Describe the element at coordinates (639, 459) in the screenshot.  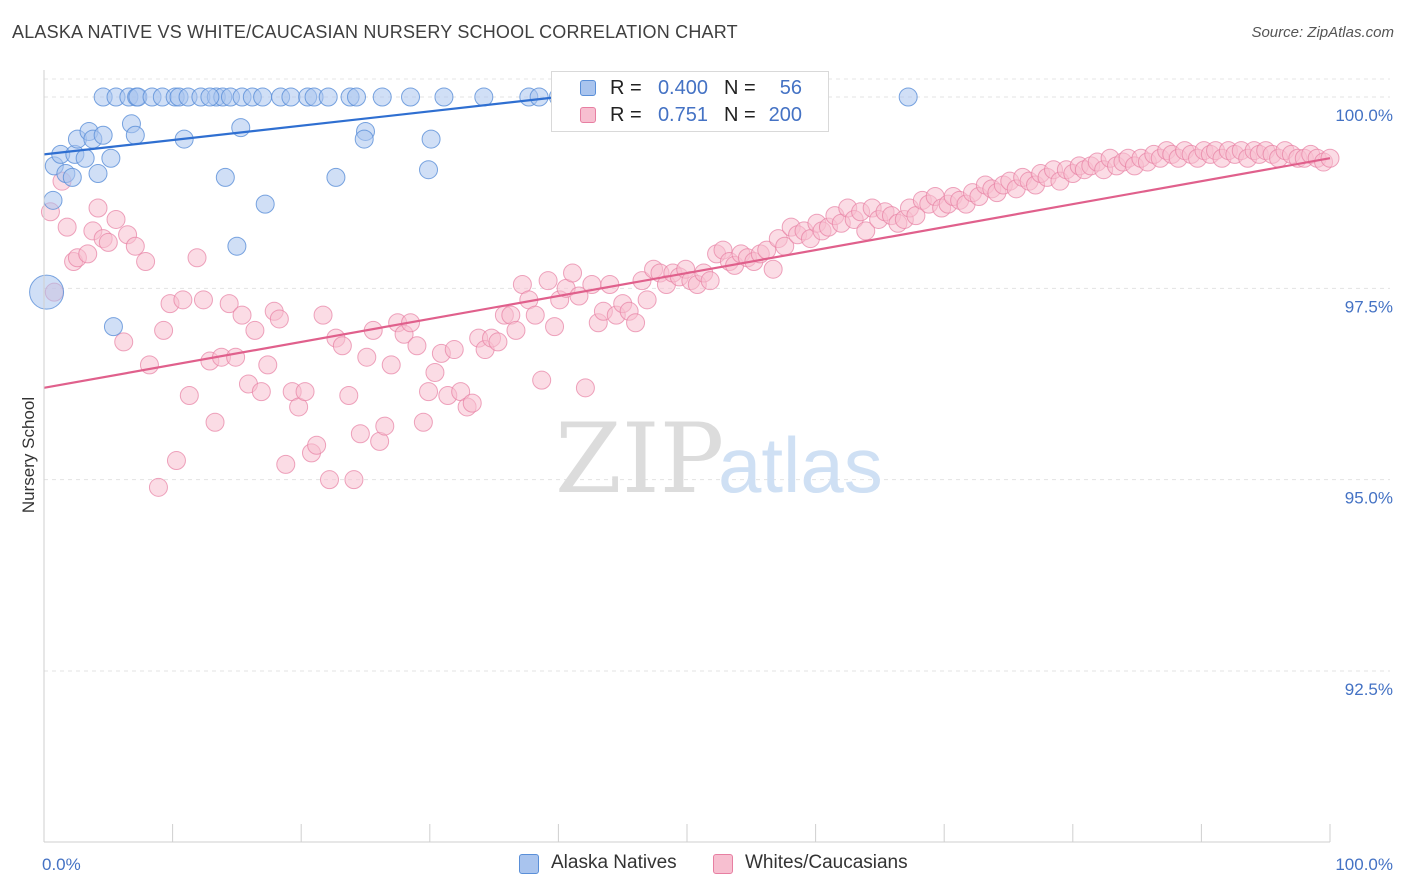
I see `watermark-zip: ZIP` at that location.